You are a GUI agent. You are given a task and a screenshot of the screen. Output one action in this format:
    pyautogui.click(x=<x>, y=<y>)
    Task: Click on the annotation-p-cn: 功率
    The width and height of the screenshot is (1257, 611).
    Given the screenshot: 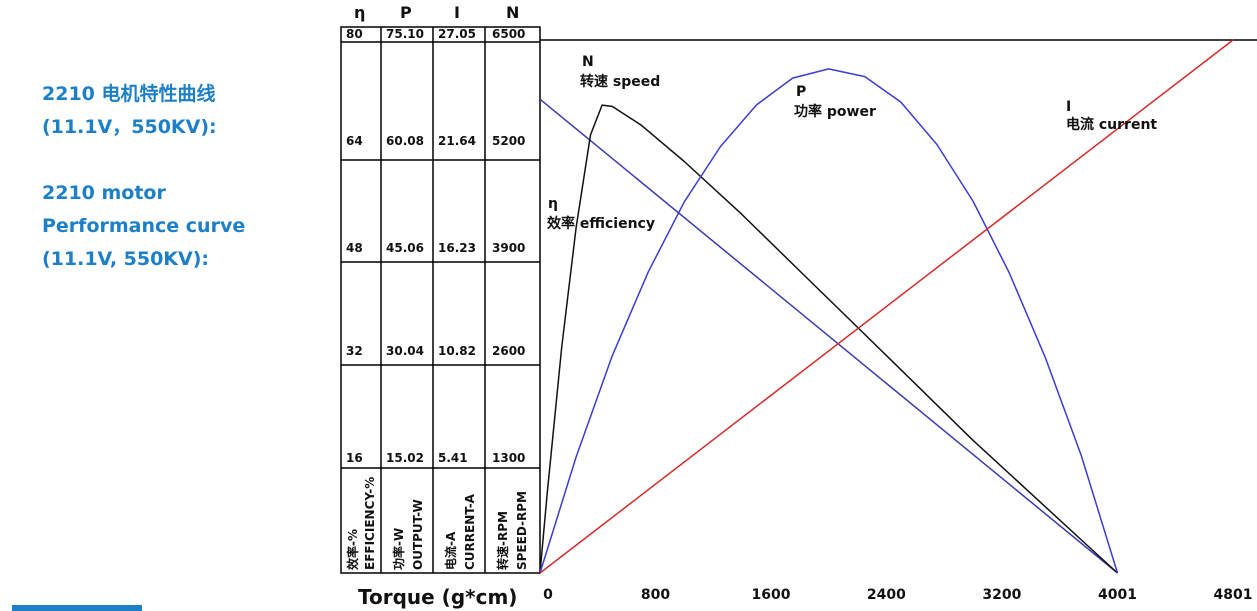 What is the action you would take?
    pyautogui.click(x=808, y=111)
    